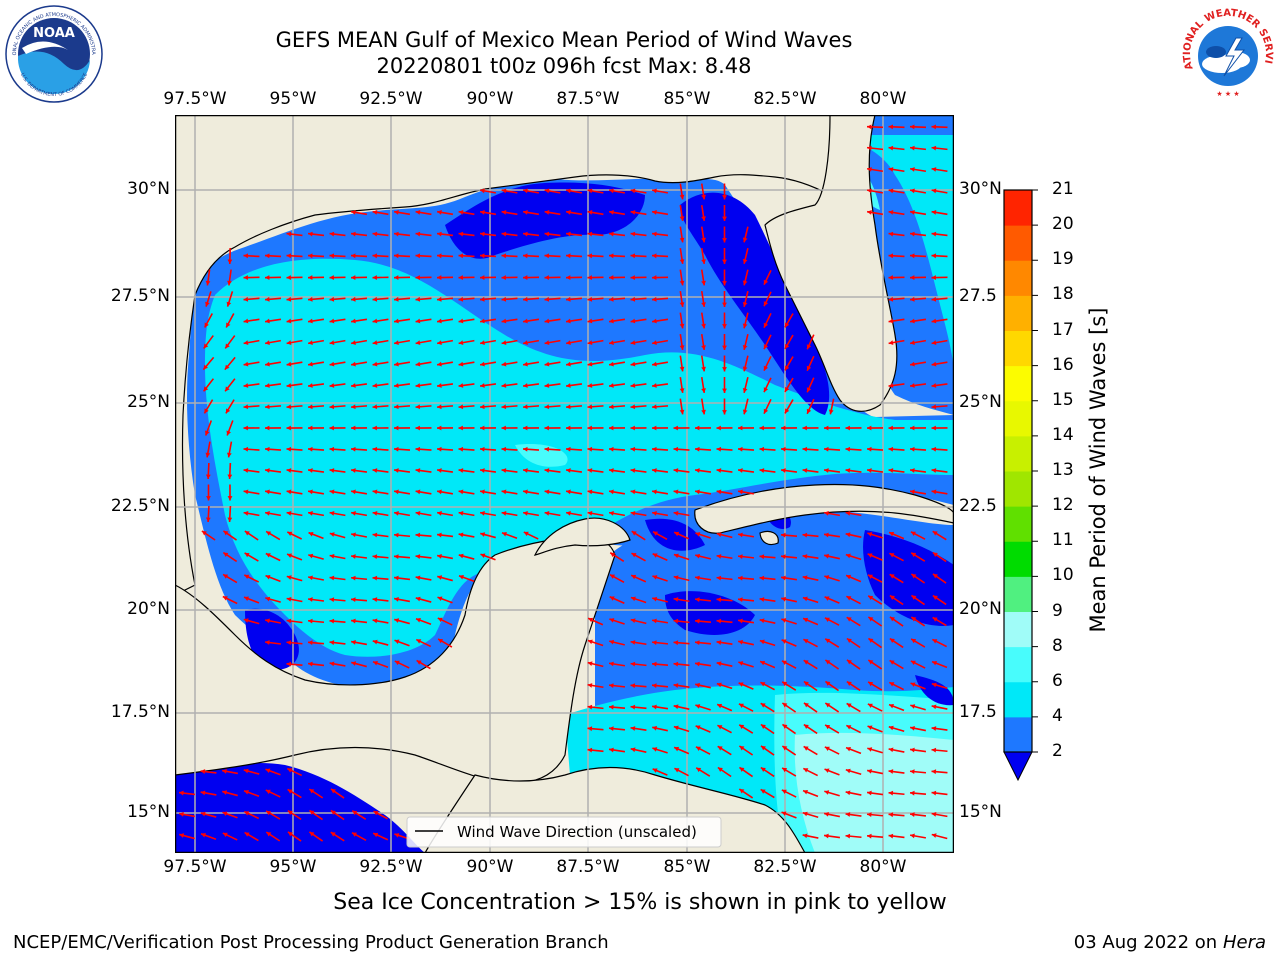  I want to click on map-legend: Wind Wave Direction (unscaled), so click(564, 832).